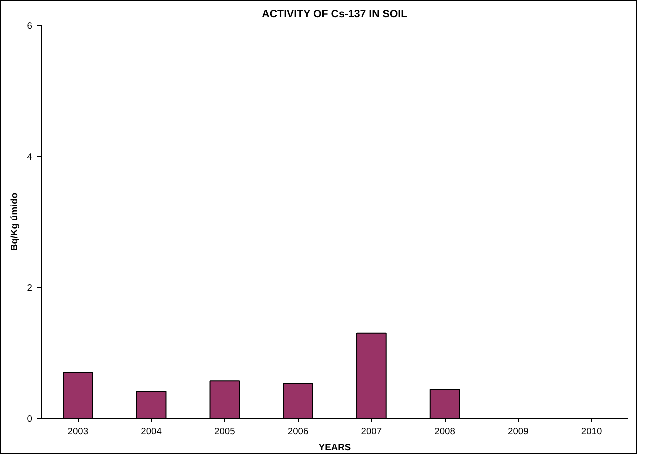 The width and height of the screenshot is (647, 464). I want to click on x-tick-label: 2007, so click(371, 431).